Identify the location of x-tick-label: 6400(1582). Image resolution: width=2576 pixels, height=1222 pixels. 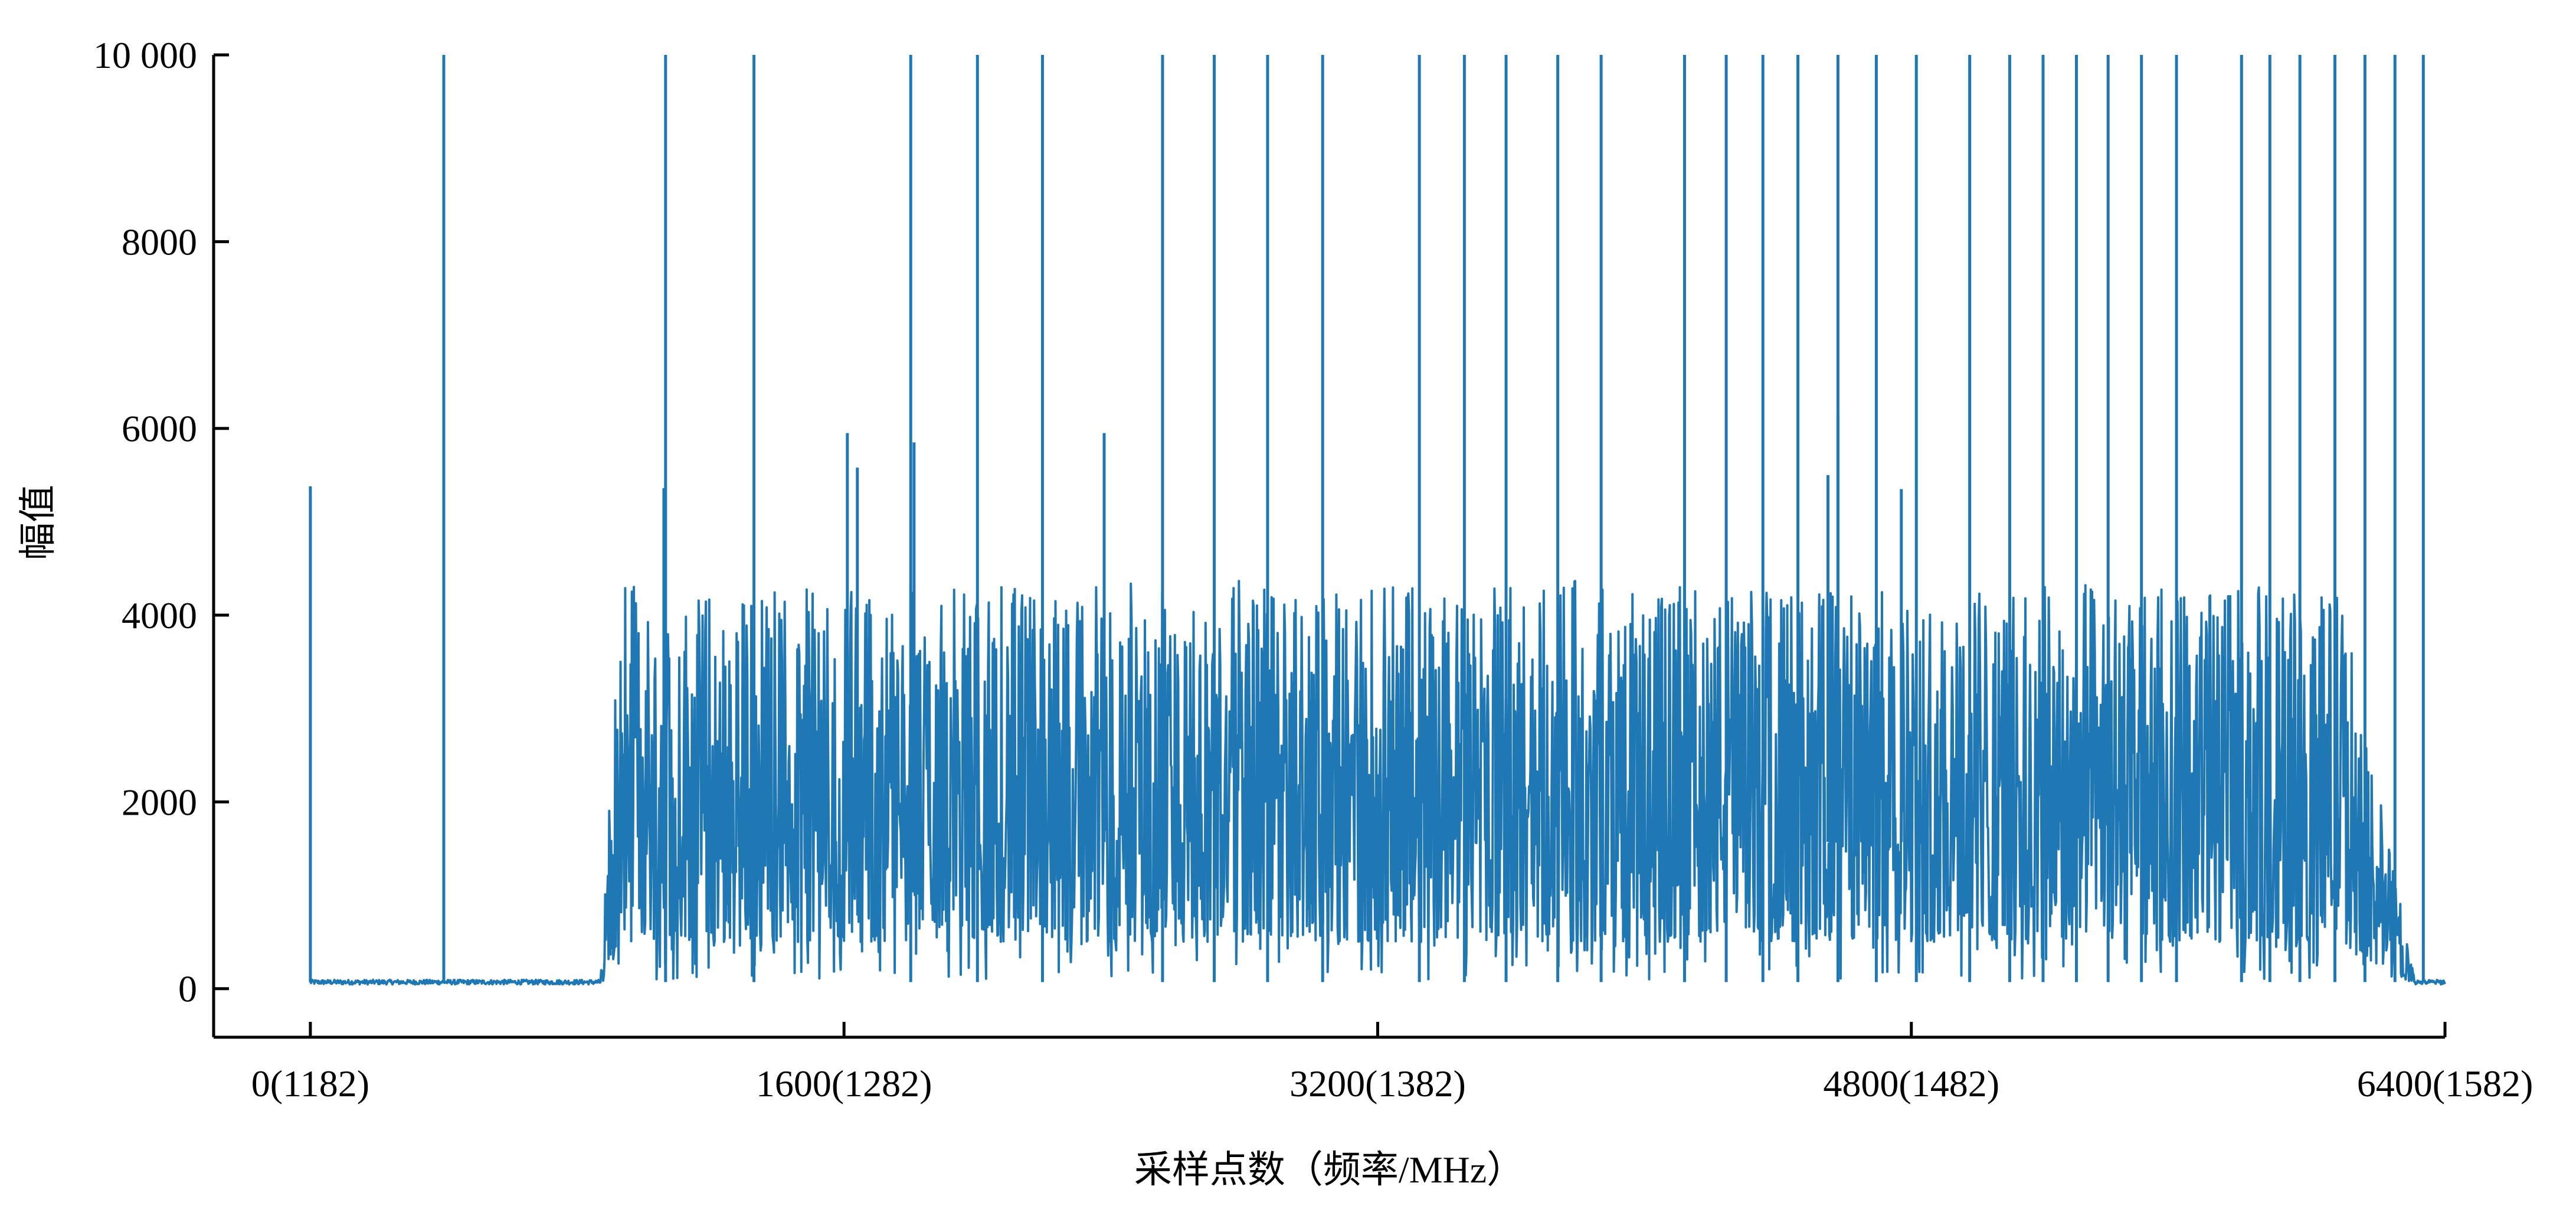
(2446, 1084).